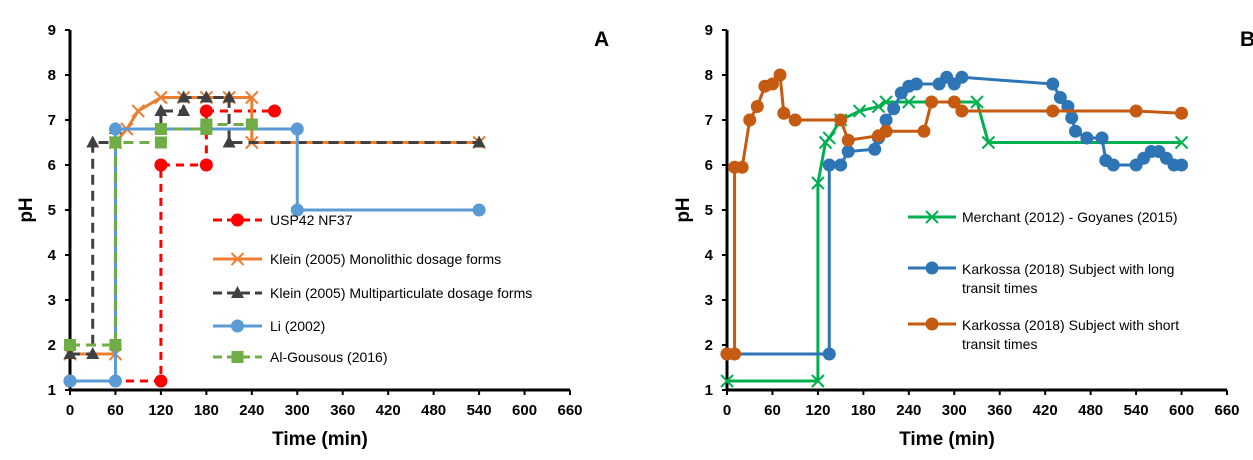  I want to click on panel-a-xtick-label: 0, so click(70, 410).